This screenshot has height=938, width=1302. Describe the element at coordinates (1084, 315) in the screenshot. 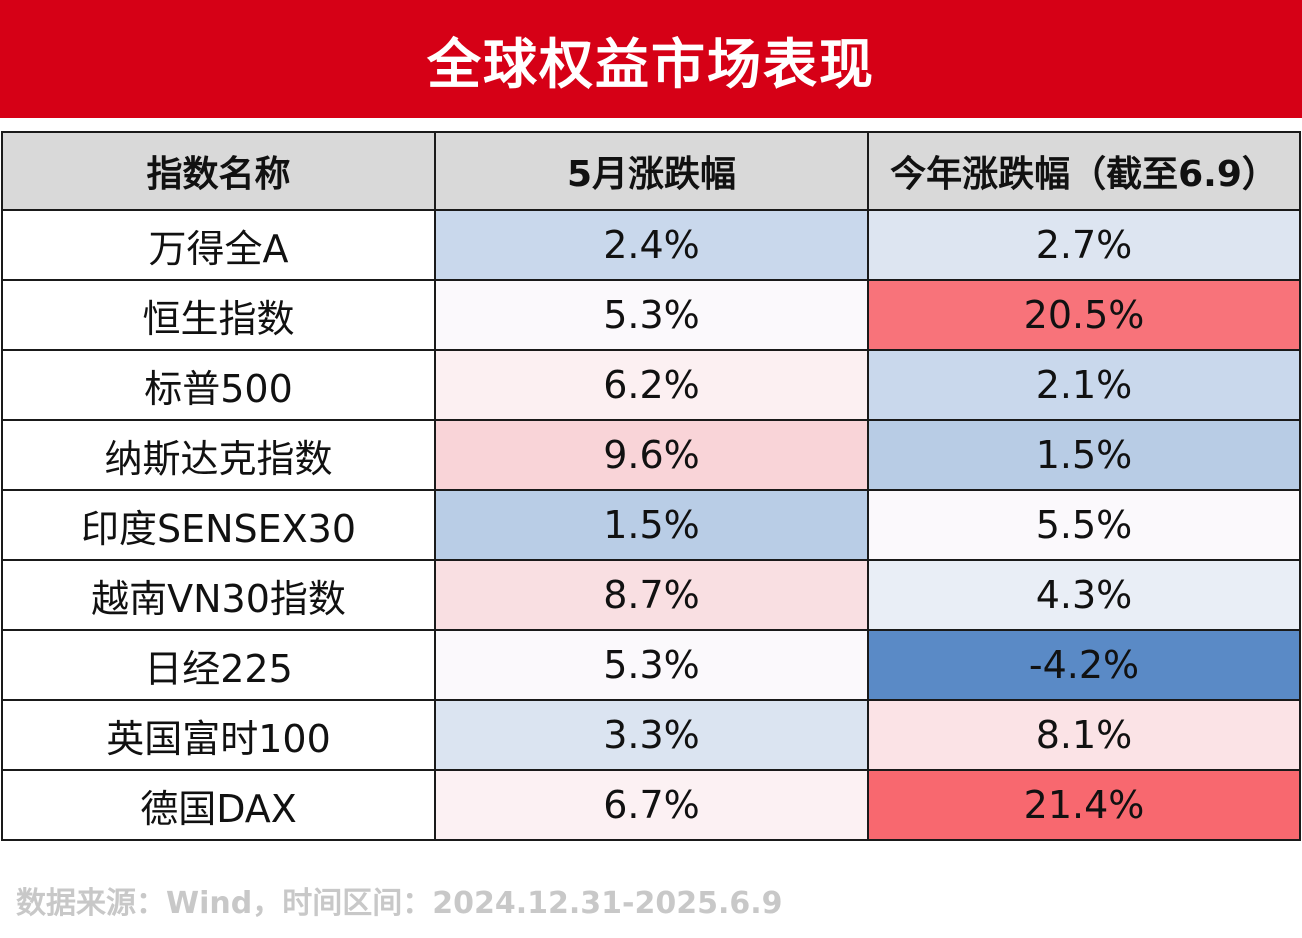

I see `ytd-change-cell: 20.5%` at that location.